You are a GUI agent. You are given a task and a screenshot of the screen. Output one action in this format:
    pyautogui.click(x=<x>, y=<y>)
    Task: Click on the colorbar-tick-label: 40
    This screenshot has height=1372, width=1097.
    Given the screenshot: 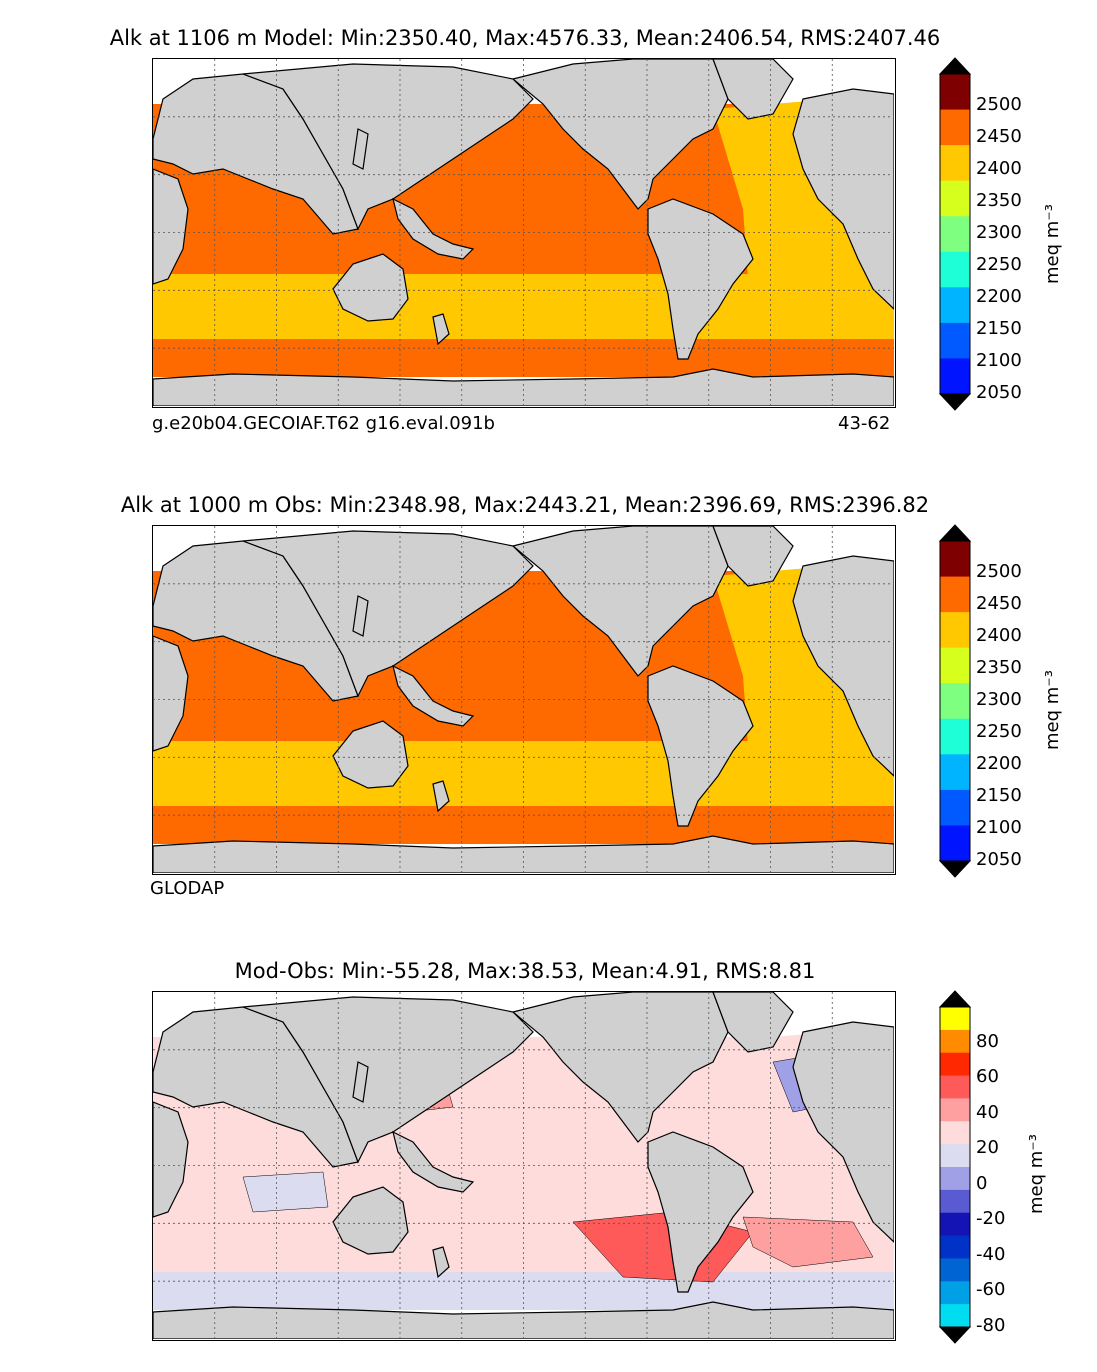 What is the action you would take?
    pyautogui.click(x=987, y=1112)
    